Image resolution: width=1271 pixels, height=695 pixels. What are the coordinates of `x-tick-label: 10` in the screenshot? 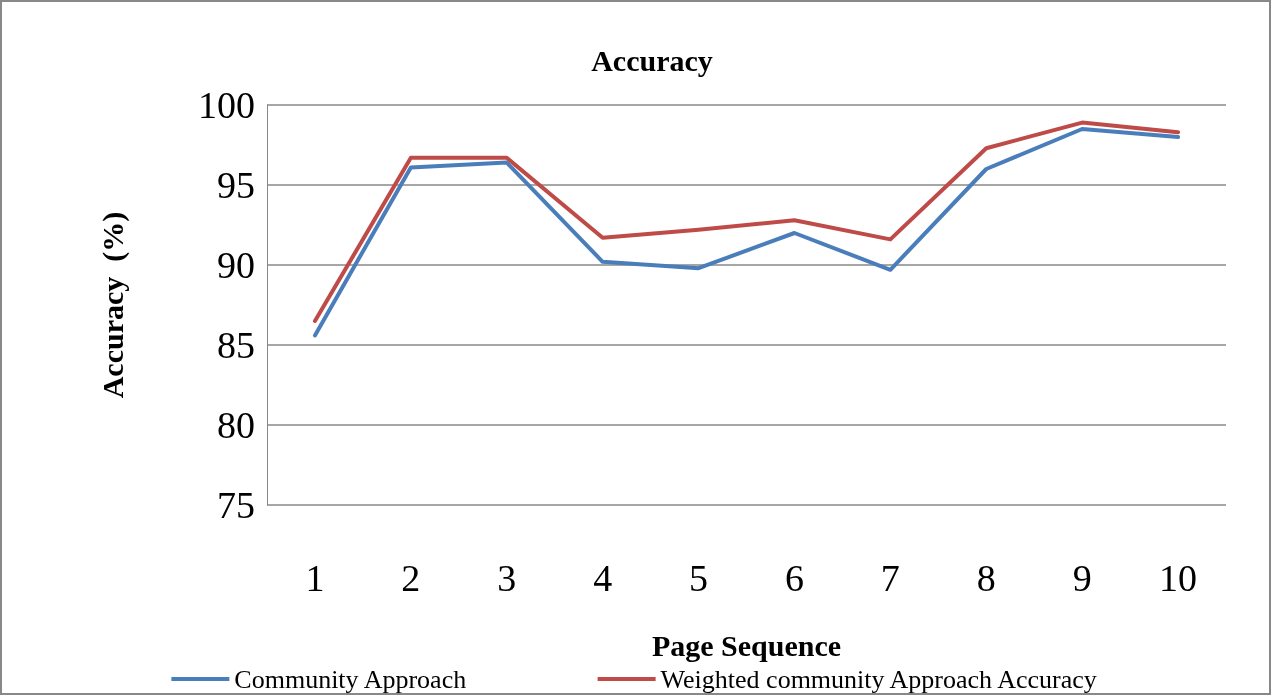 It's located at (1178, 578).